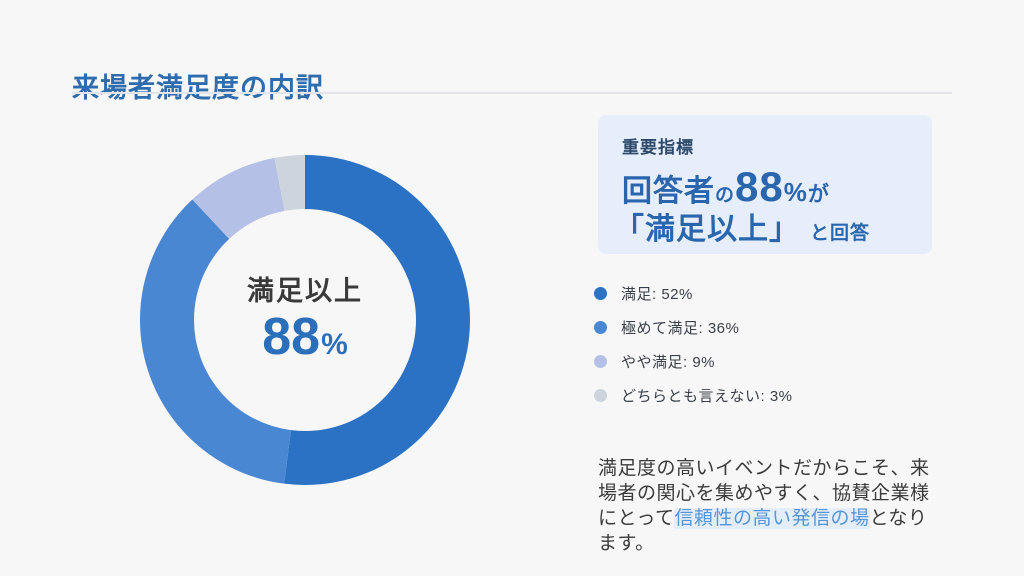 The height and width of the screenshot is (576, 1024). What do you see at coordinates (772, 518) in the screenshot?
I see `body-paragraph-highlight: 信頼性の高い発信の場` at bounding box center [772, 518].